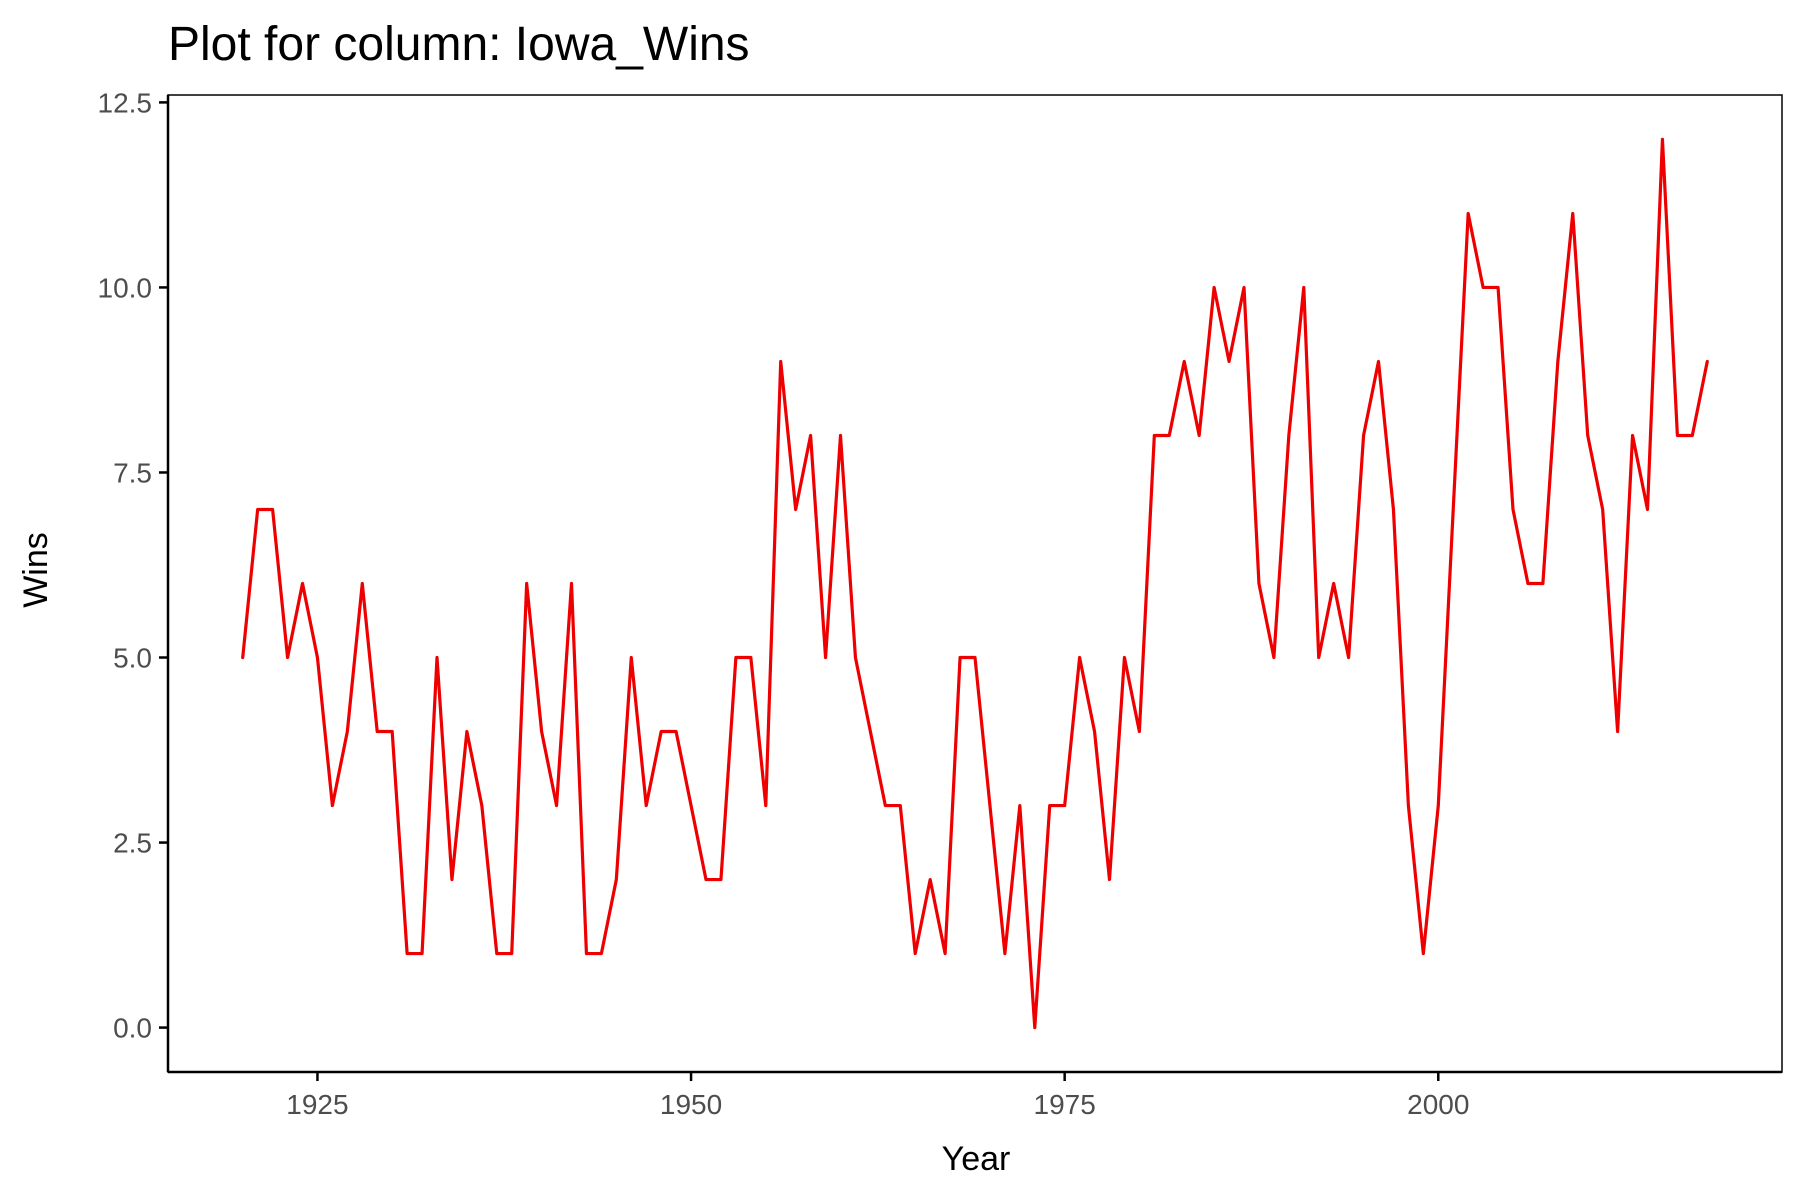 This screenshot has width=1800, height=1200. I want to click on y-tick-label: 2.5, so click(132, 843).